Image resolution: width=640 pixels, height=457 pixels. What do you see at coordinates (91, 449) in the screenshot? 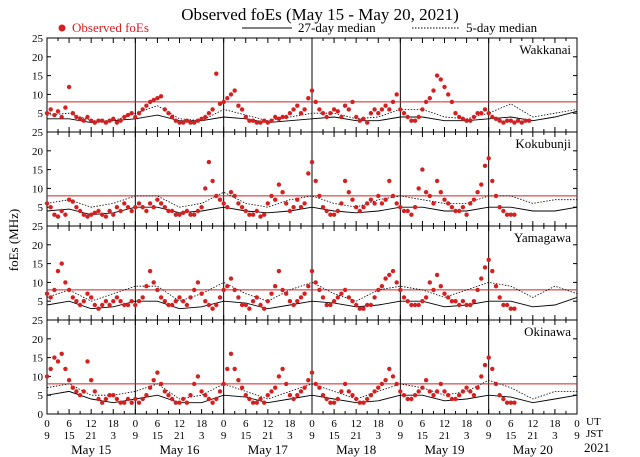
I see `day-label: May 15` at bounding box center [91, 449].